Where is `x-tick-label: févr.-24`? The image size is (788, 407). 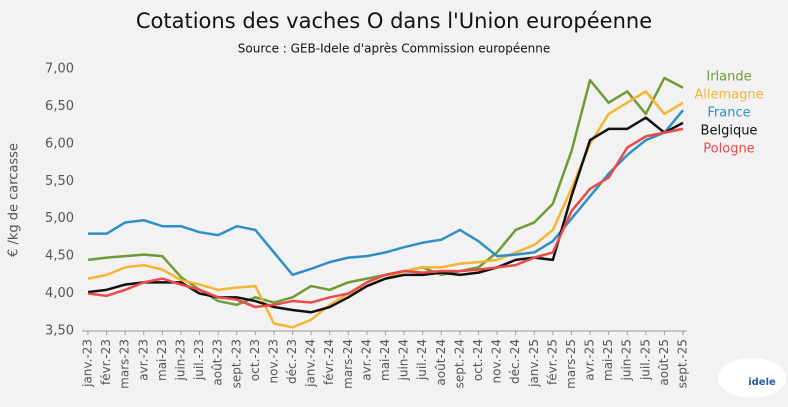
x-tick-label: févr.-24 is located at coordinates (329, 362).